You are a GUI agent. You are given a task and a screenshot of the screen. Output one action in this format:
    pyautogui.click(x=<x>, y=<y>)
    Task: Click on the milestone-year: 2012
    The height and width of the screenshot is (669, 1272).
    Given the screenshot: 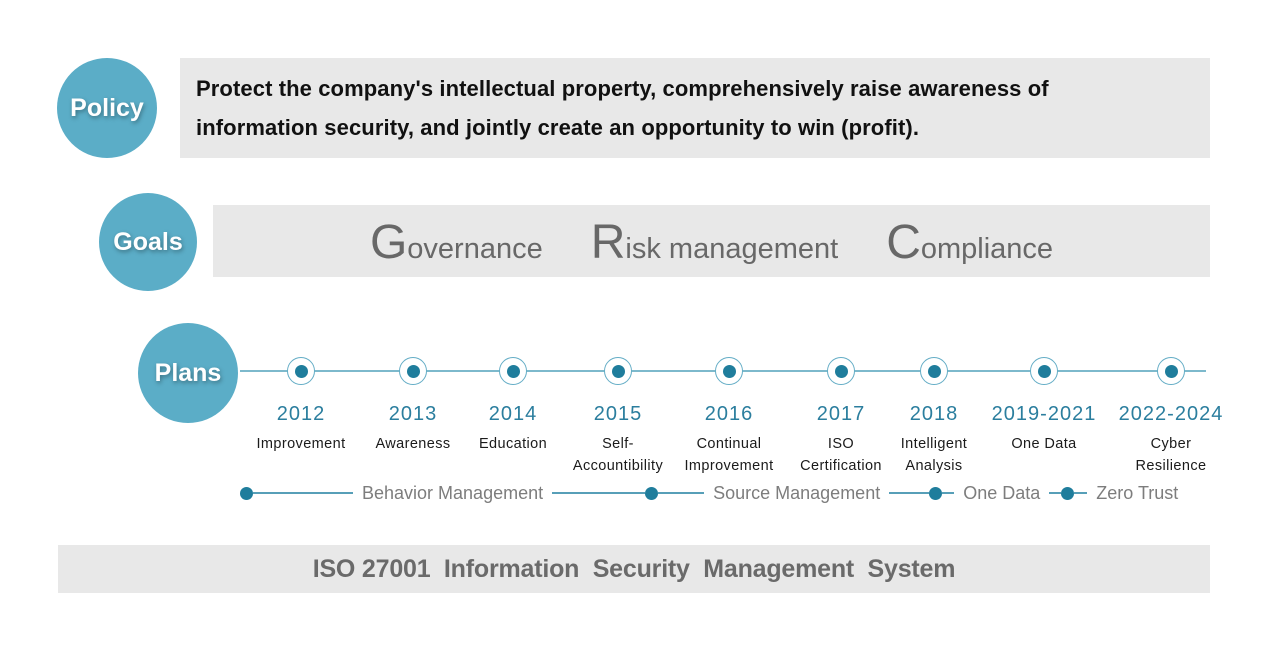 What is the action you would take?
    pyautogui.click(x=301, y=414)
    